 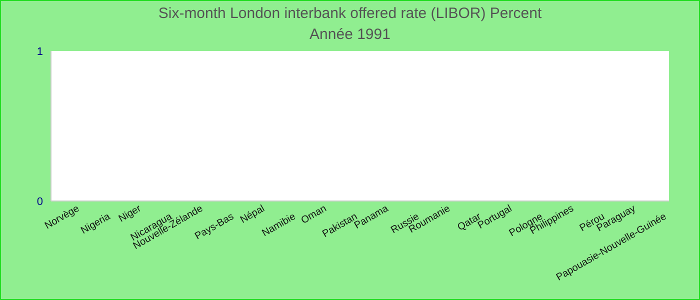 I want to click on chart-title: Six-month London interbank offered rate (LIBOR) Percent, so click(x=350, y=13).